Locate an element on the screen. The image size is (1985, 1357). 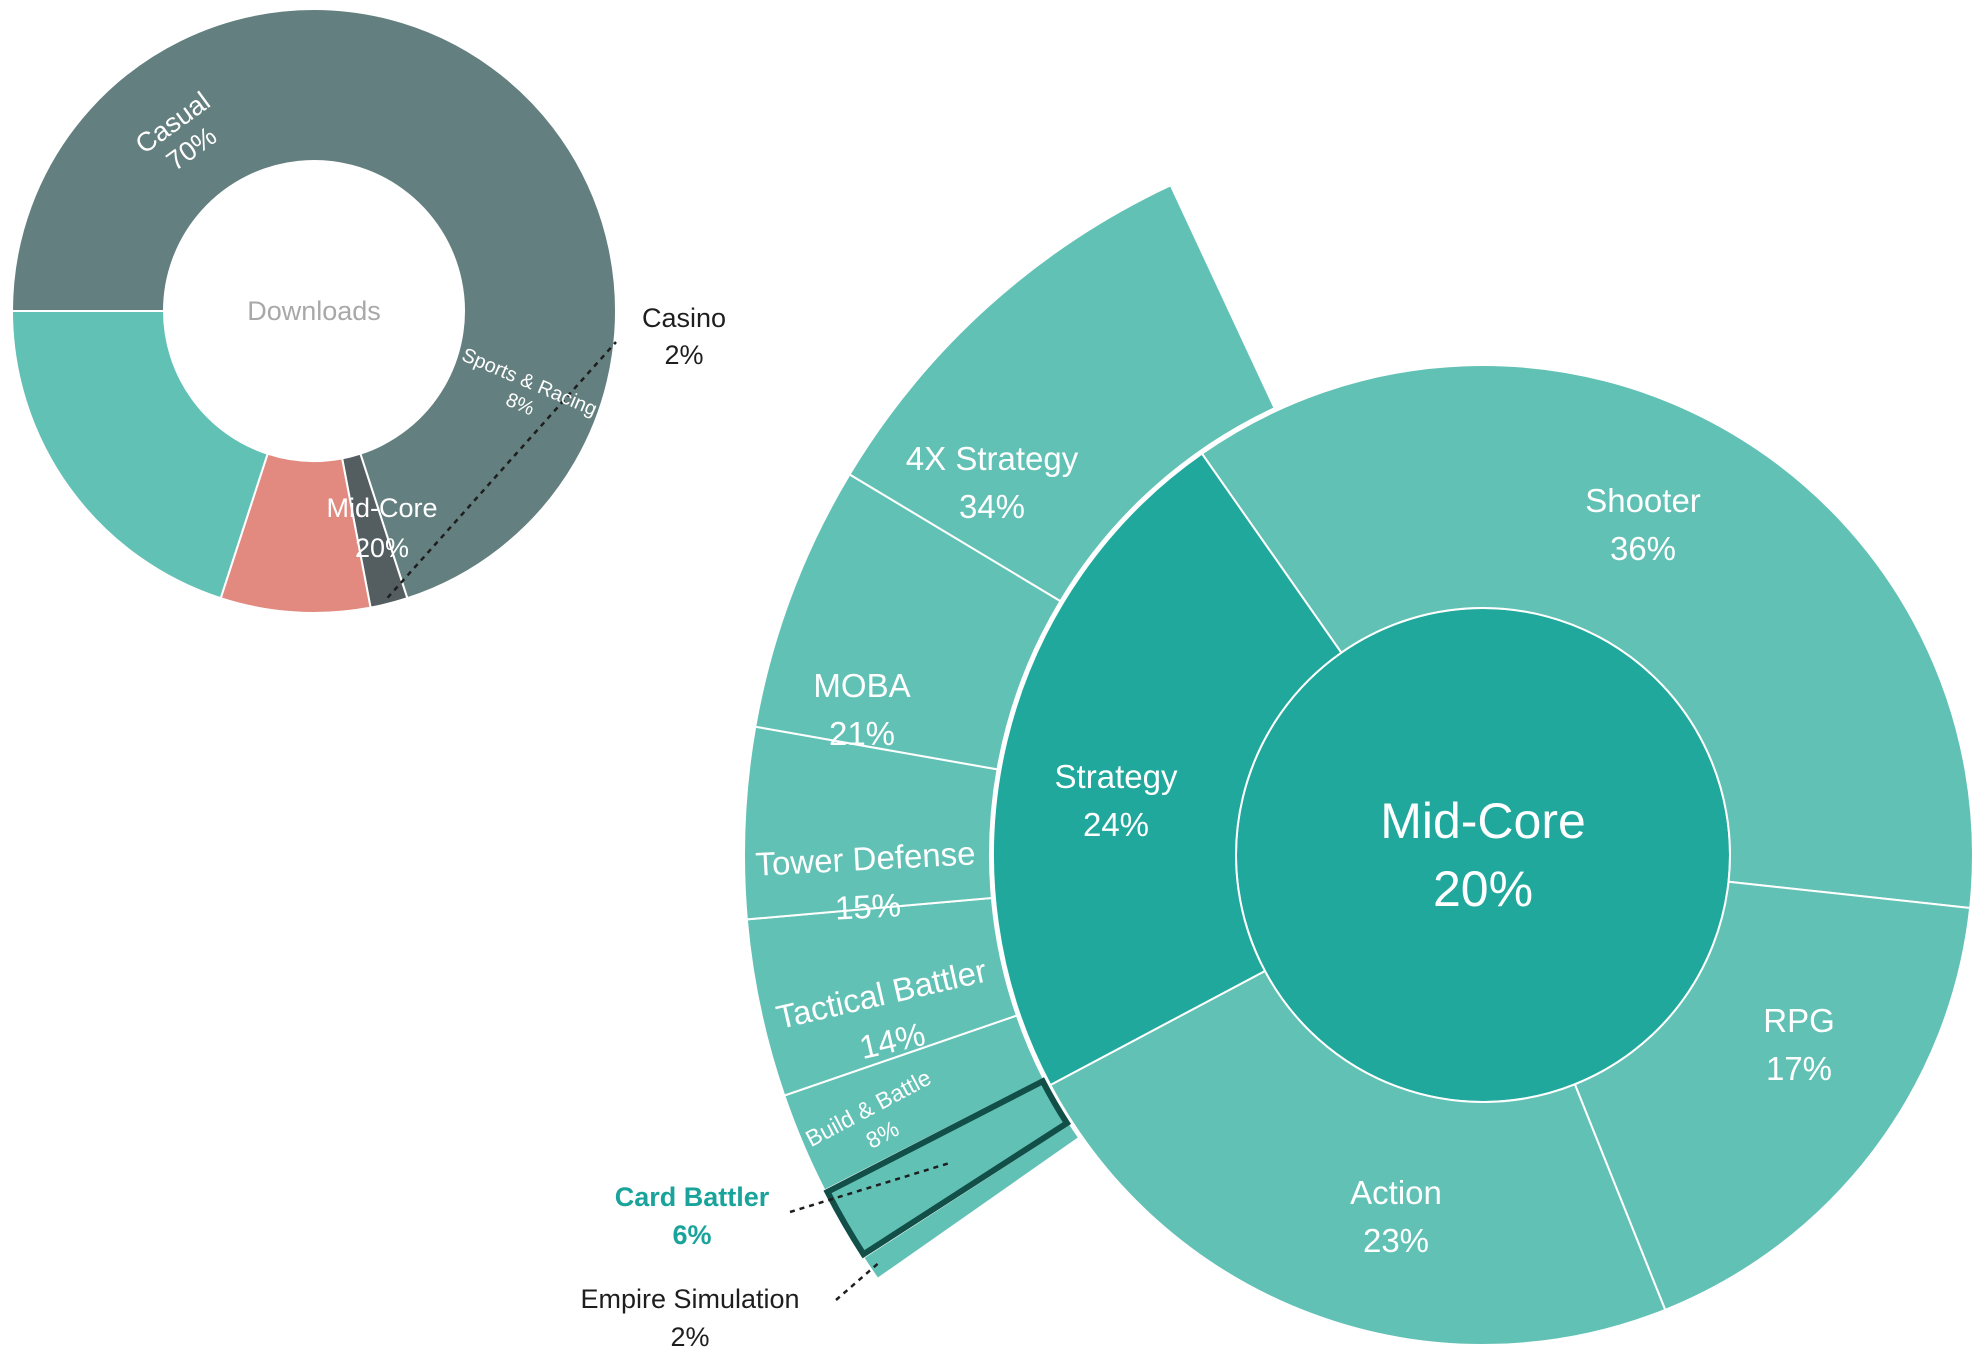
leader-line-casino is located at coordinates (501, 470).